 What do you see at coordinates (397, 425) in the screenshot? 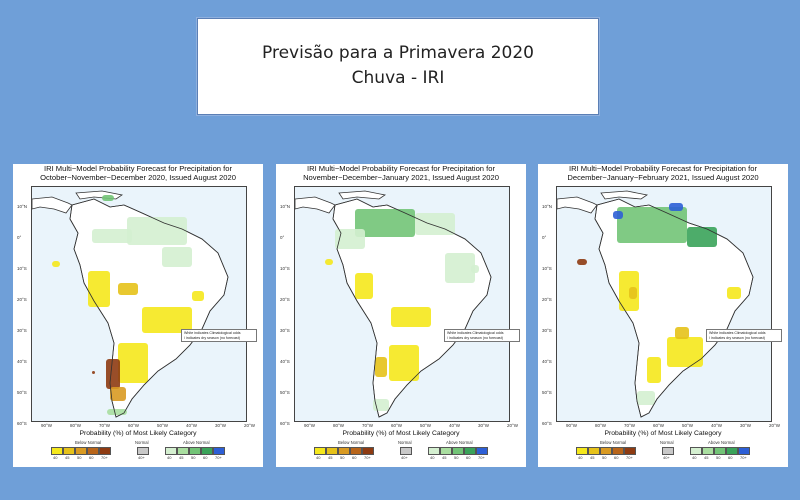
I see `longitude-label: 60°W` at bounding box center [397, 425].